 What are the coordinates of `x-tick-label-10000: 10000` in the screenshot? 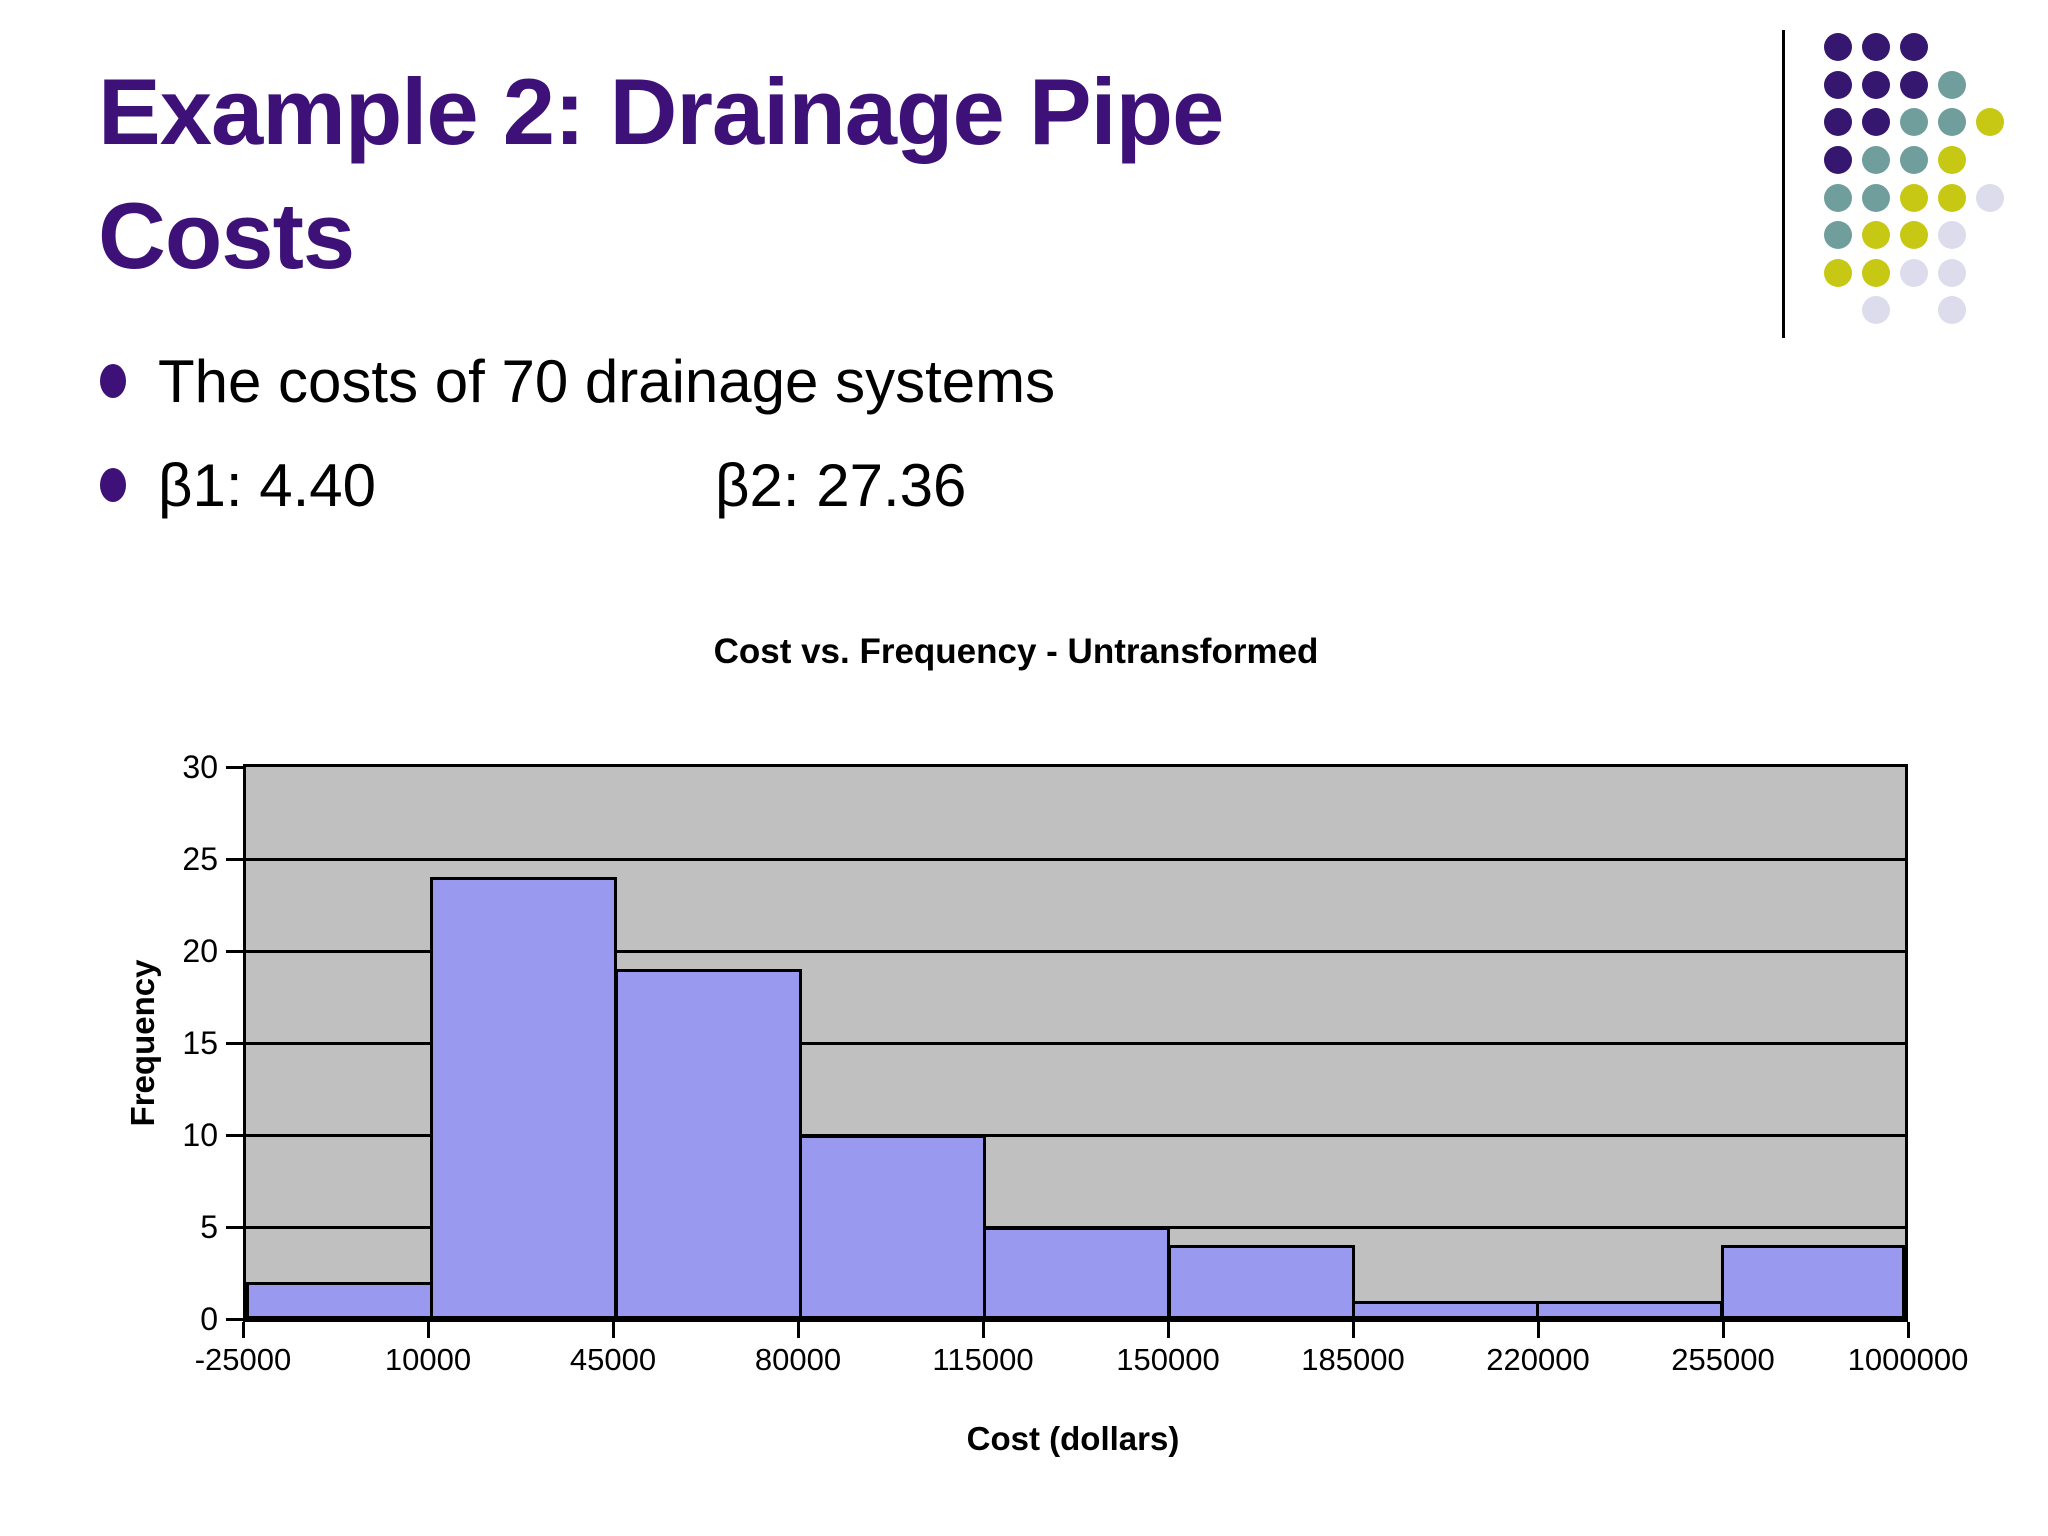 It's located at (428, 1359).